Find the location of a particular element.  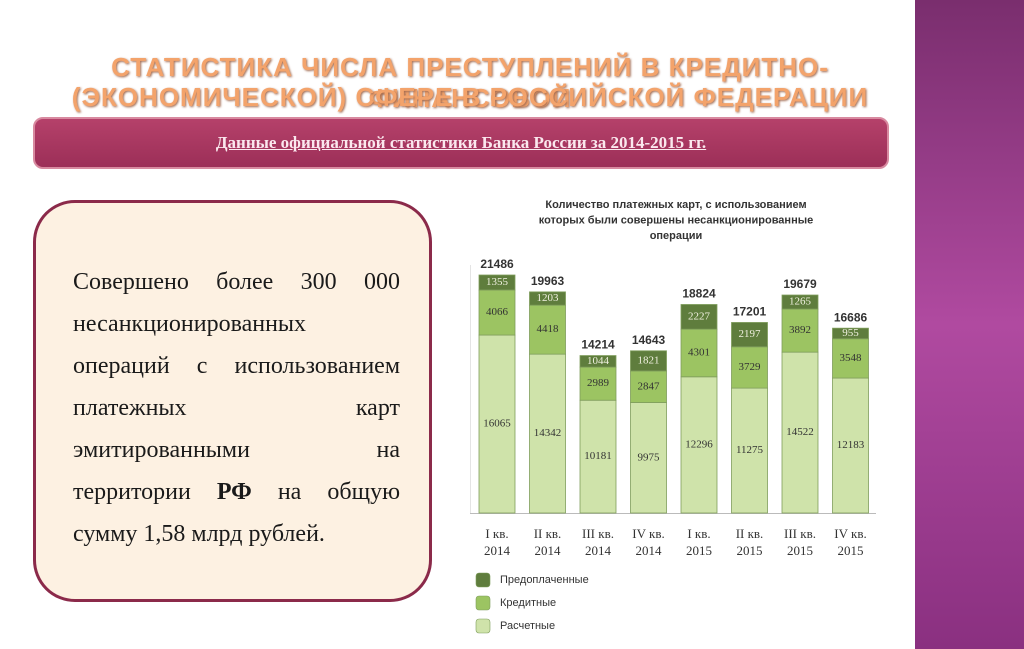

segment-label: 14522 is located at coordinates (800, 432).